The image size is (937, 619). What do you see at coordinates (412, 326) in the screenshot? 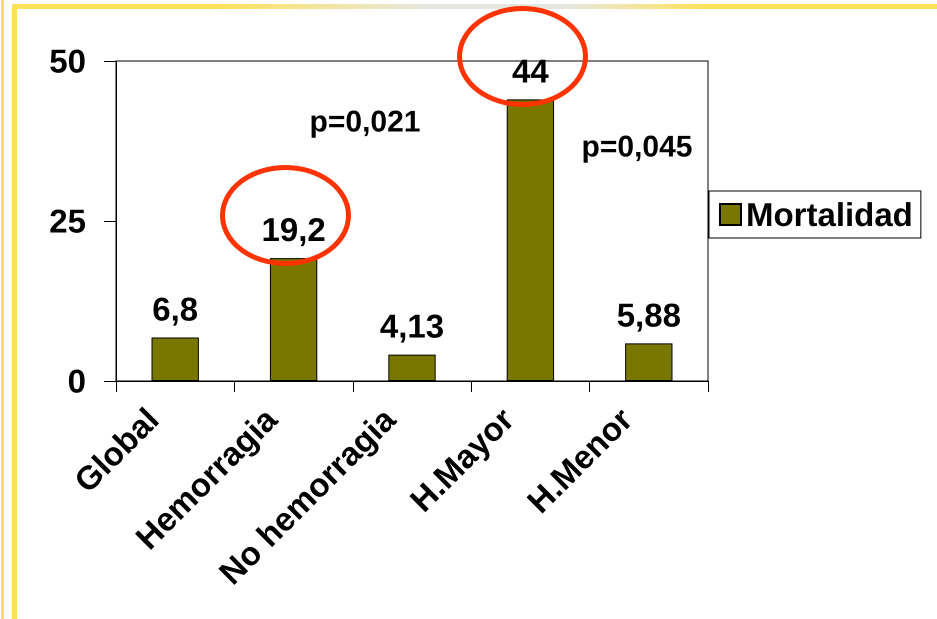
I see `data-label: 4,13` at bounding box center [412, 326].